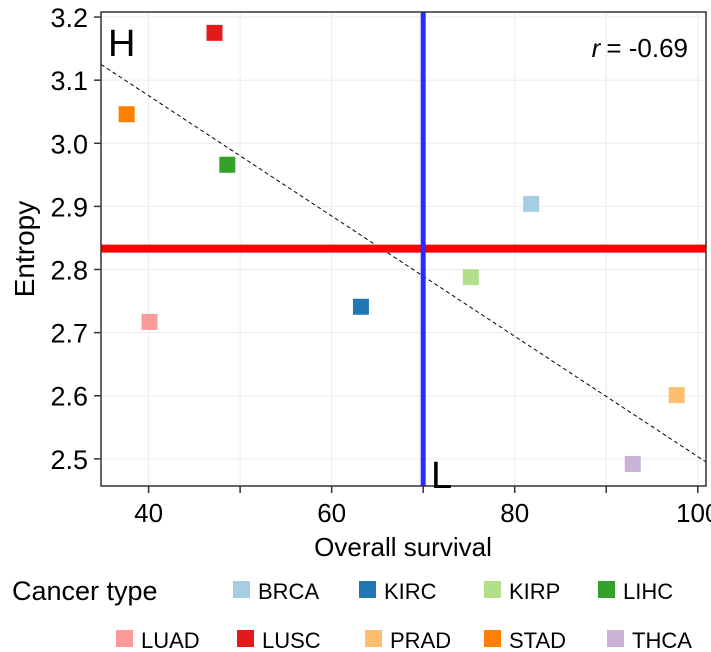  Describe the element at coordinates (245, 638) in the screenshot. I see `legend-swatch-lusc` at that location.